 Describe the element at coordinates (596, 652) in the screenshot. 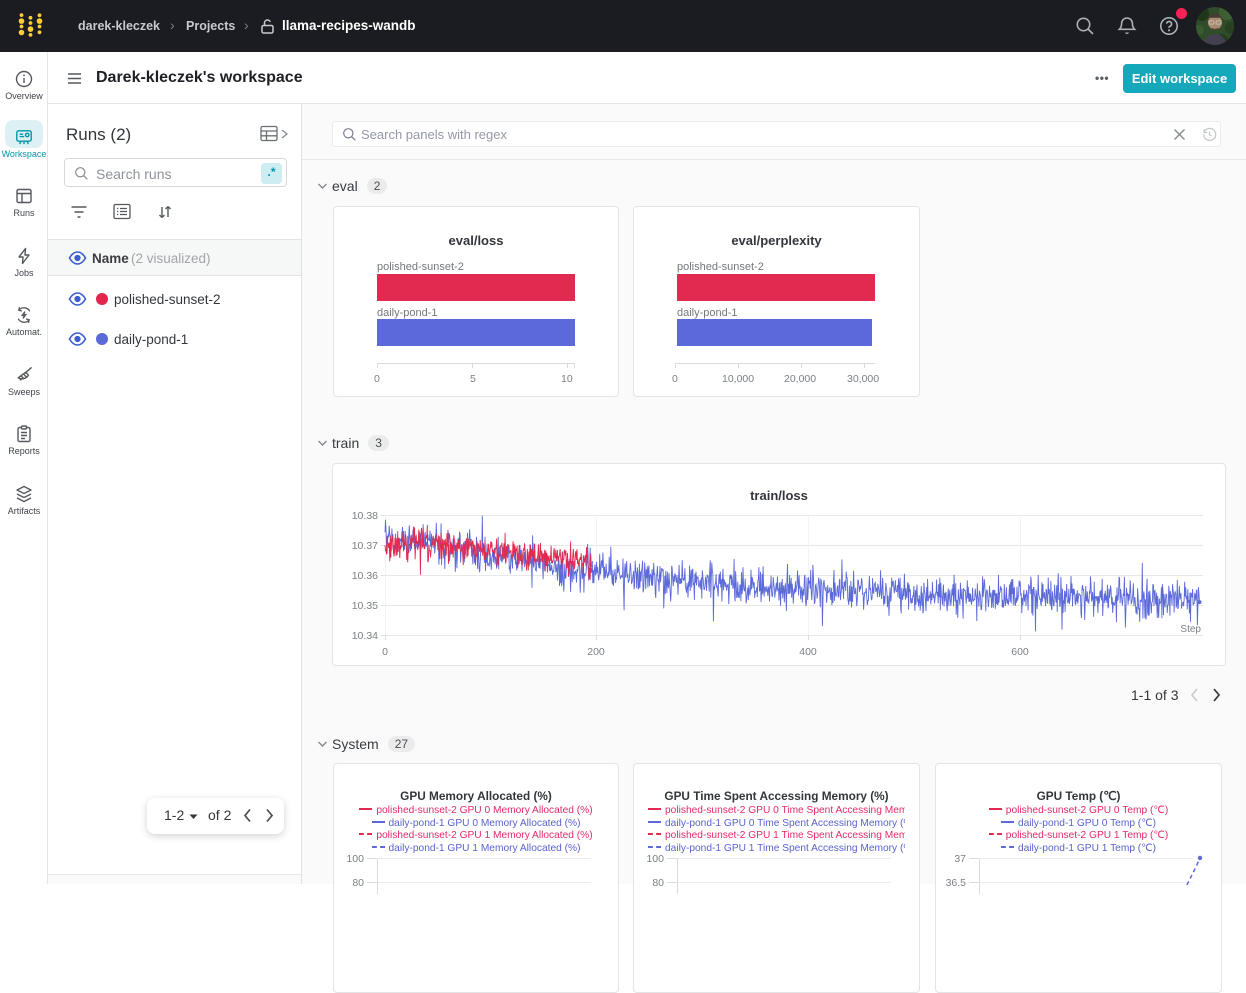

I see `svg-text: 200` at that location.